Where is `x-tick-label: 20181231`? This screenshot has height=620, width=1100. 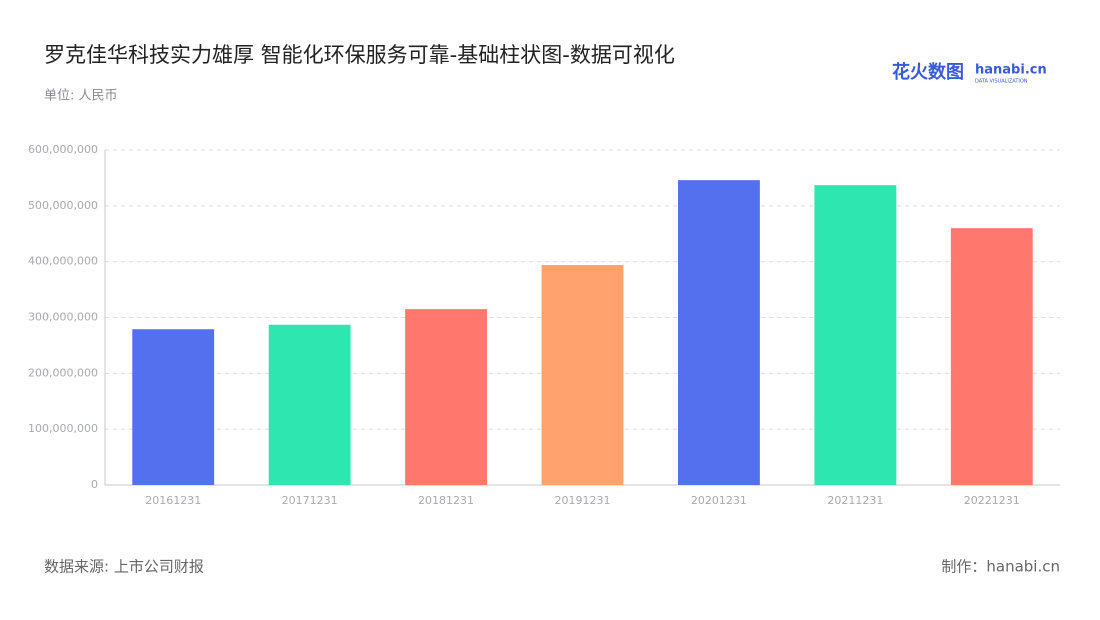
x-tick-label: 20181231 is located at coordinates (446, 500).